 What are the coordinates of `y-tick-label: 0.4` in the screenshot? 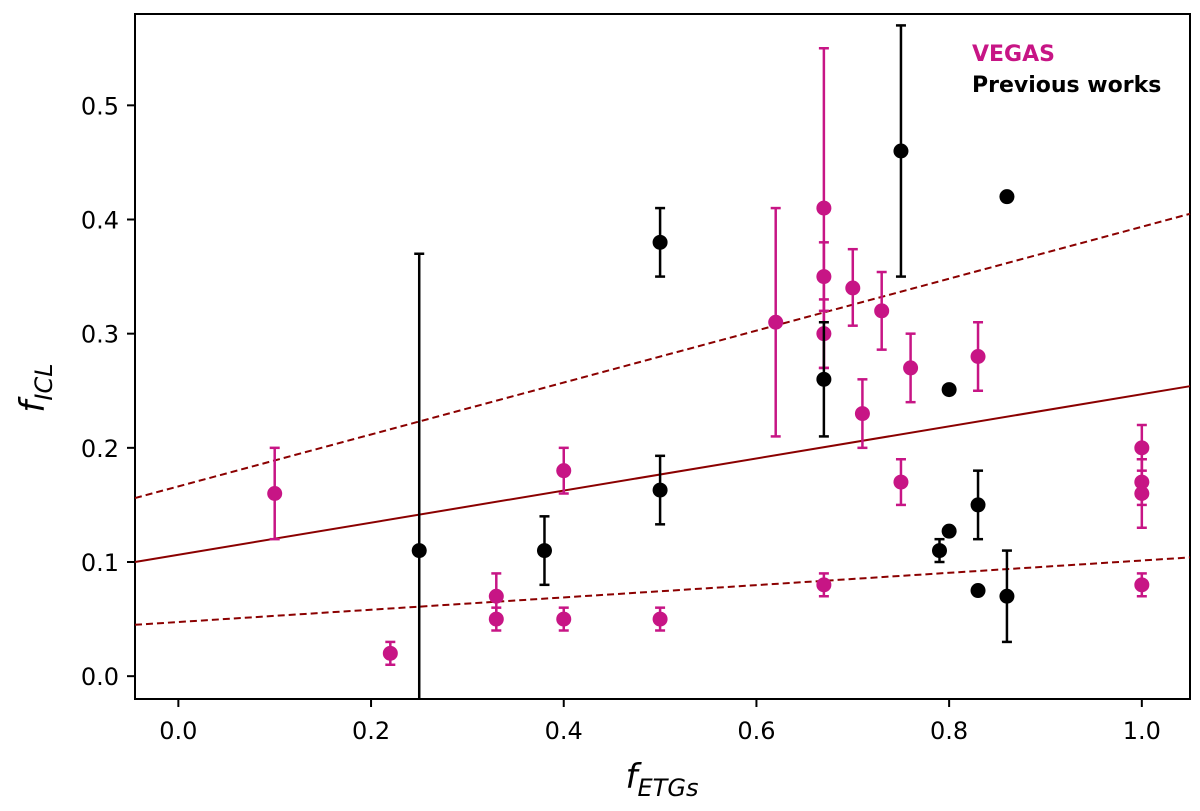 It's located at (100, 221).